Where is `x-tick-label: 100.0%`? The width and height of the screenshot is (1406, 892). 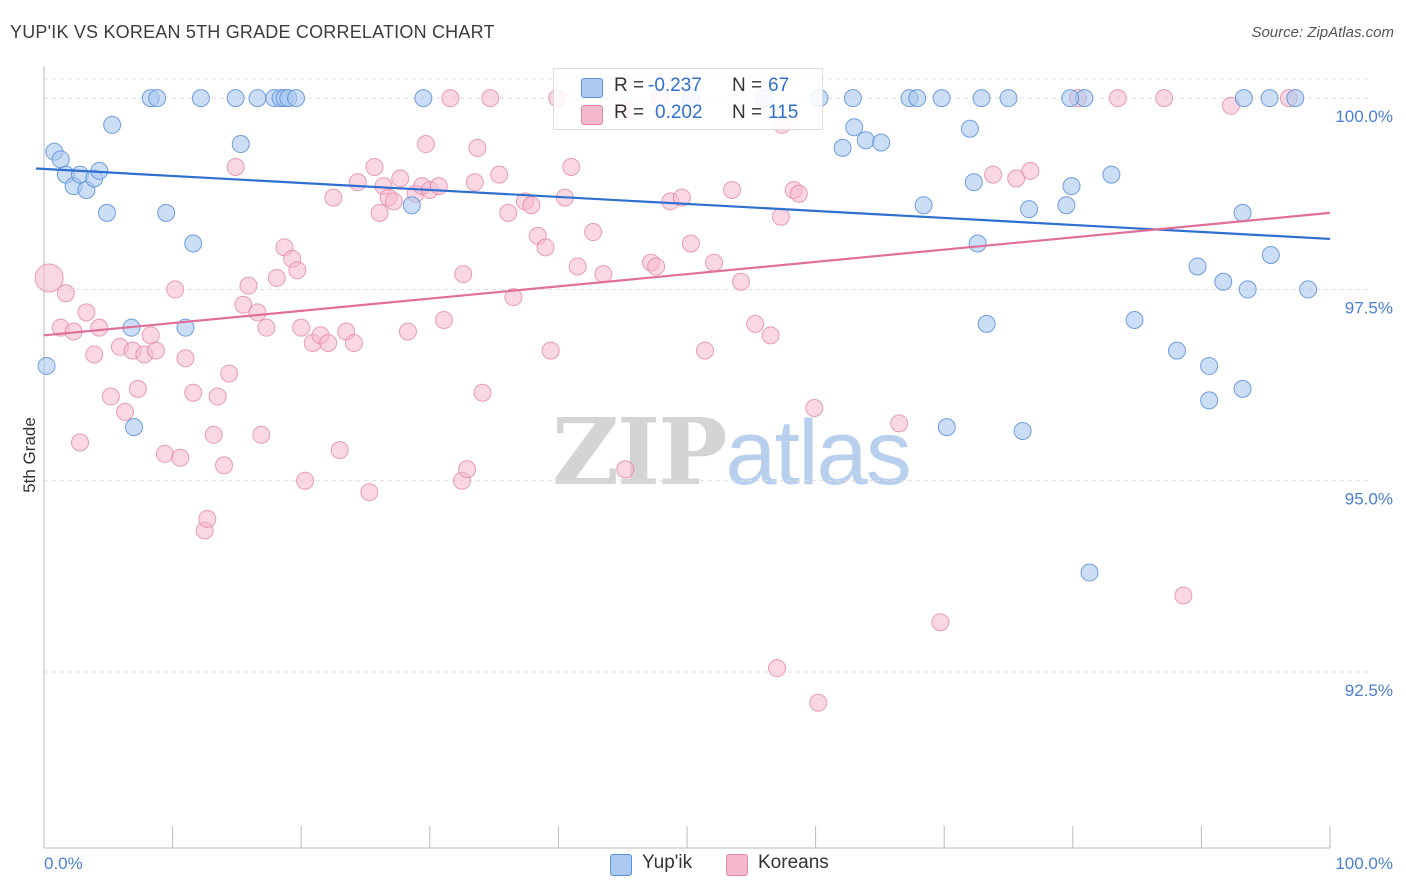
x-tick-label: 100.0% is located at coordinates (1364, 863).